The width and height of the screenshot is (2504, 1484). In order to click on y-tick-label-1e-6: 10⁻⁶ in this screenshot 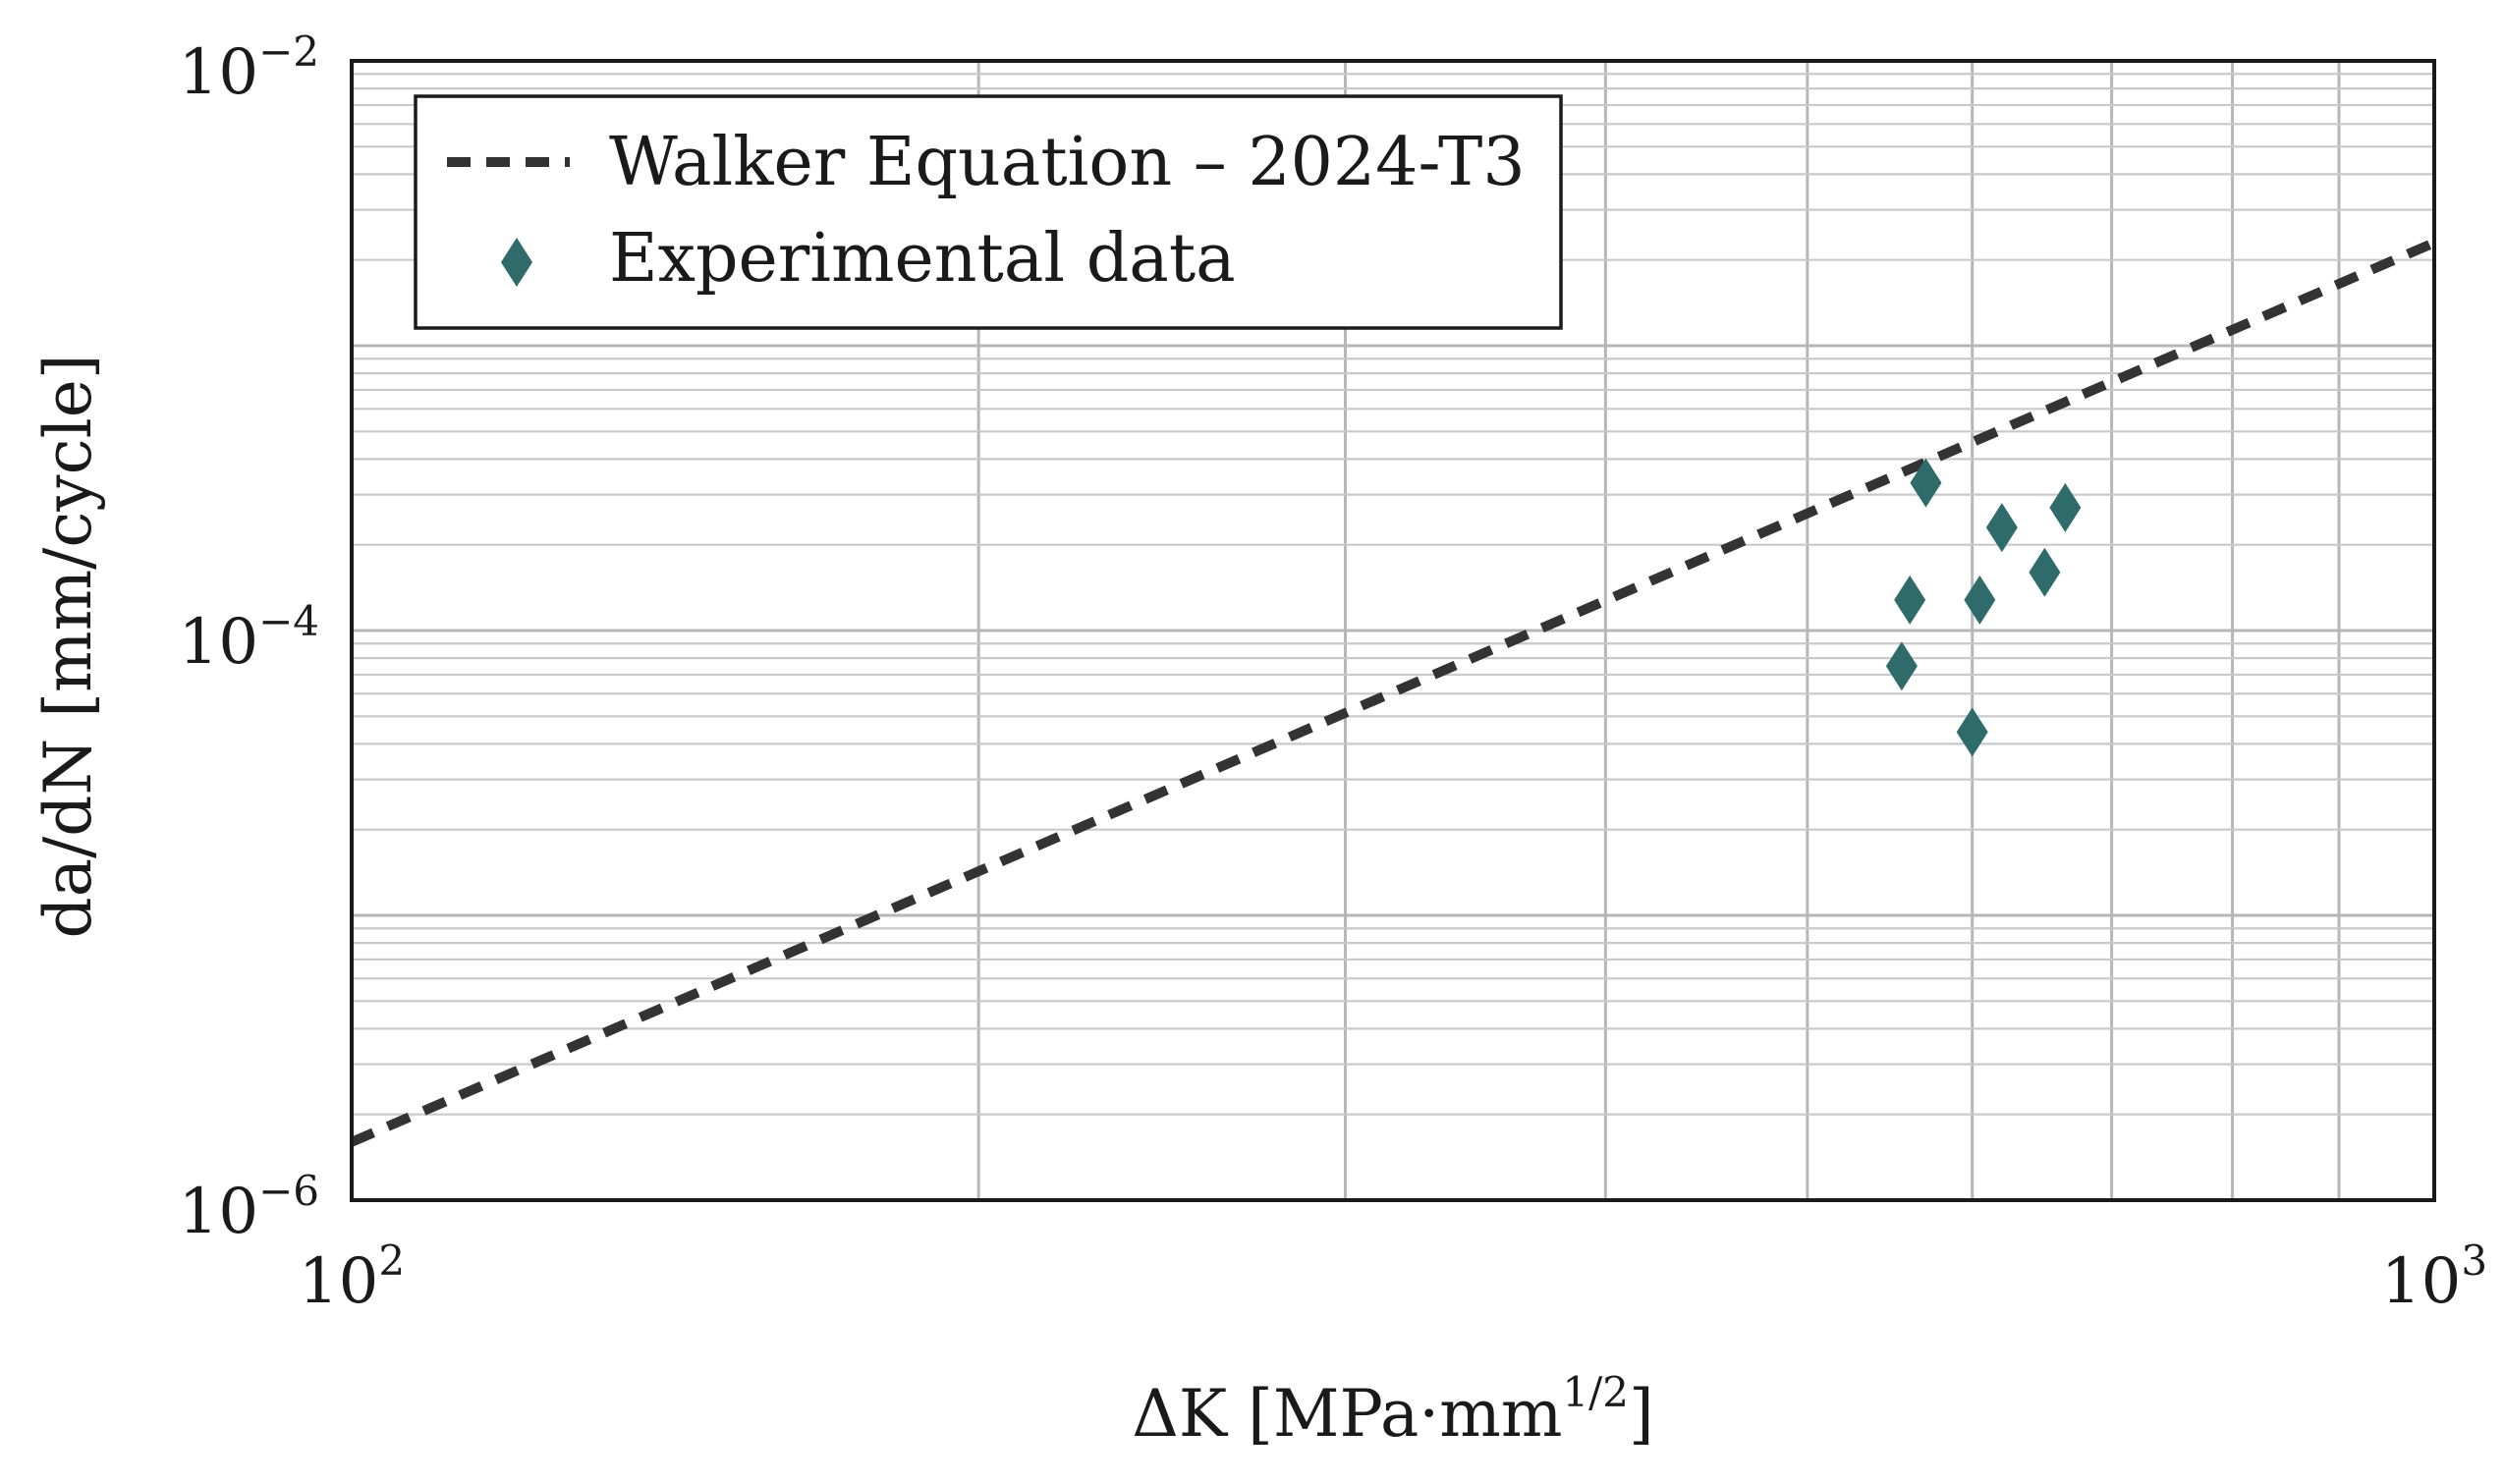, I will do `click(249, 1207)`.